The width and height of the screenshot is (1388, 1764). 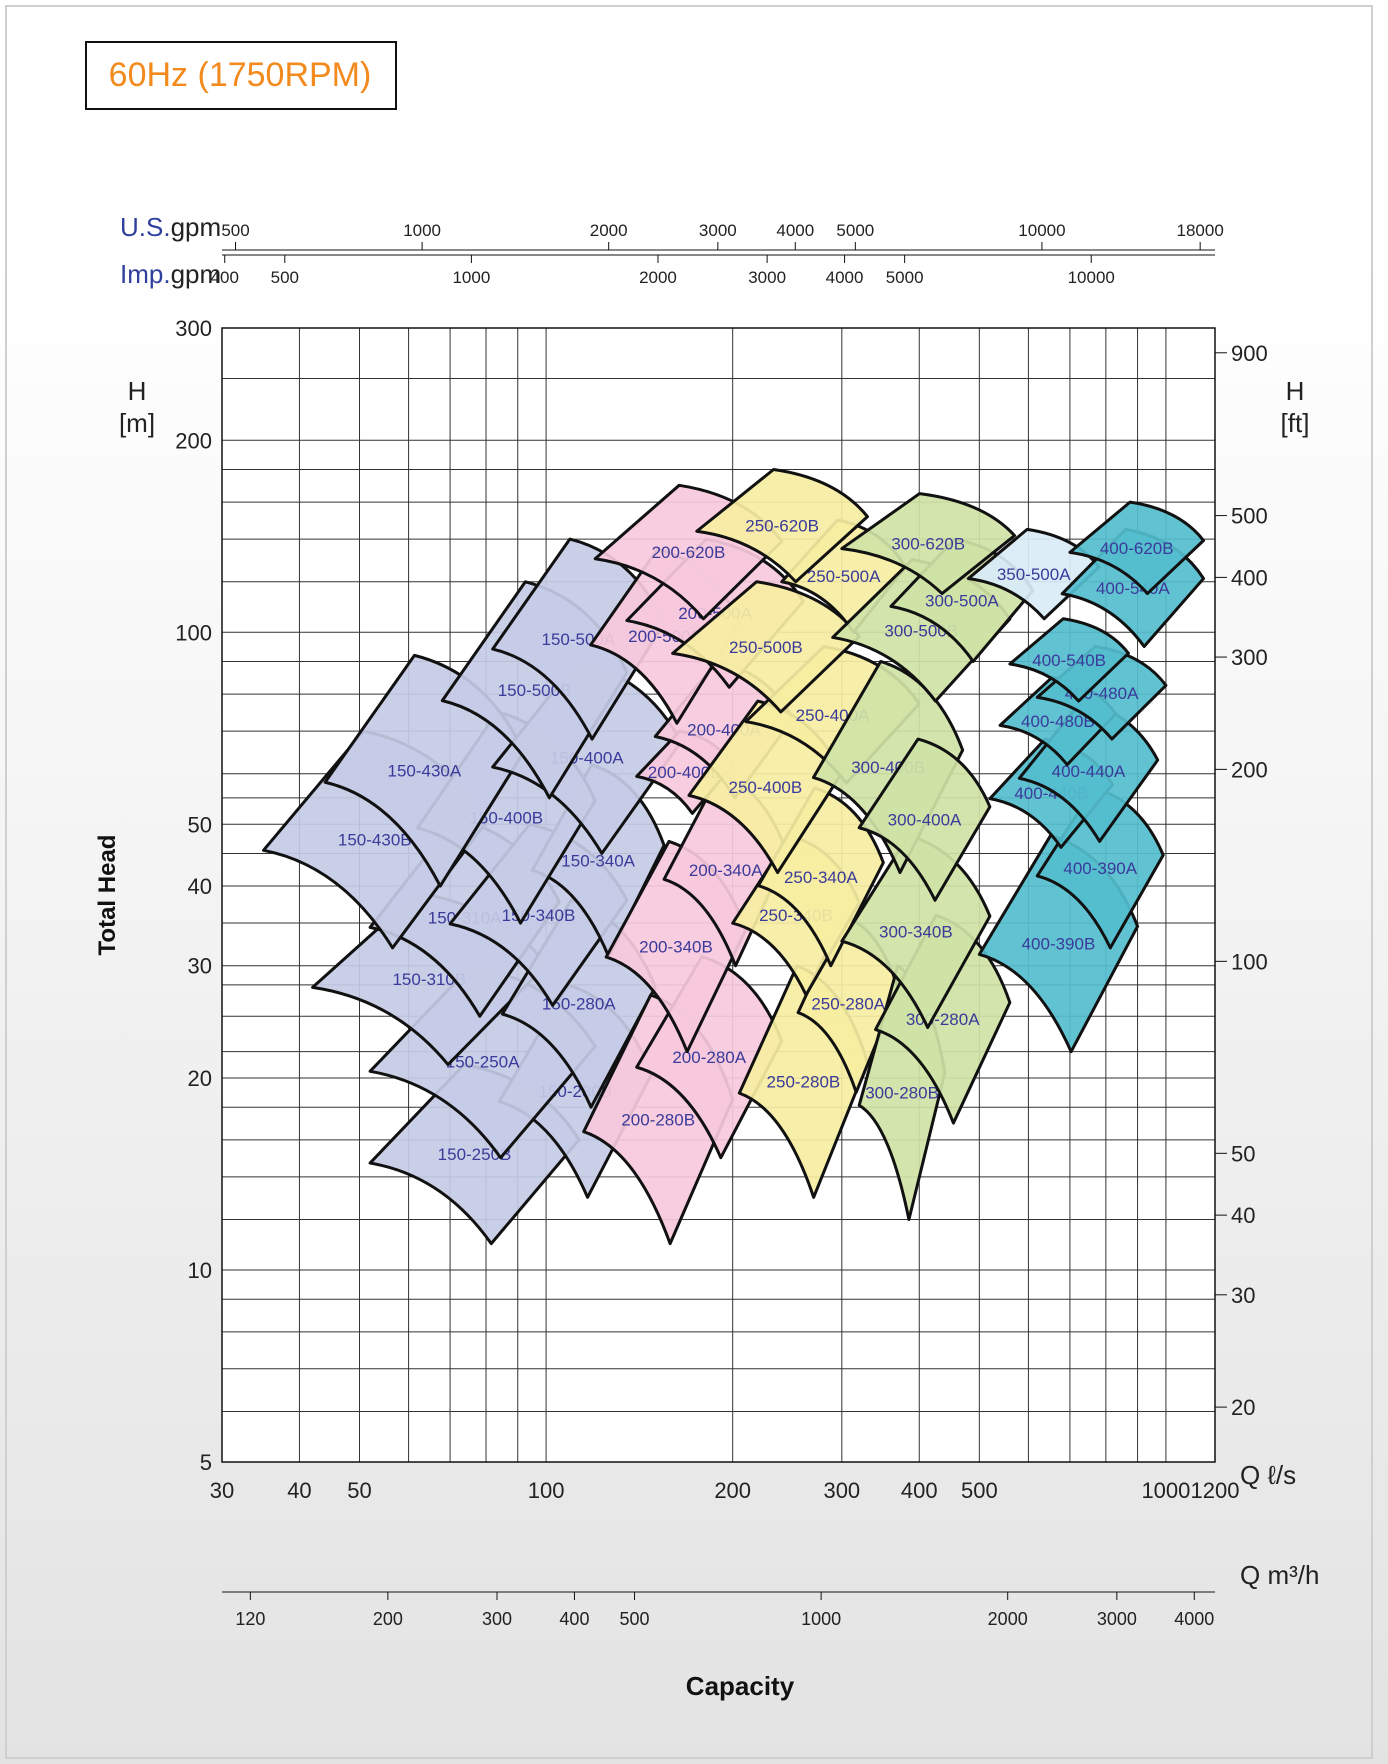 I want to click on y-tick-label: 40, so click(x=200, y=886).